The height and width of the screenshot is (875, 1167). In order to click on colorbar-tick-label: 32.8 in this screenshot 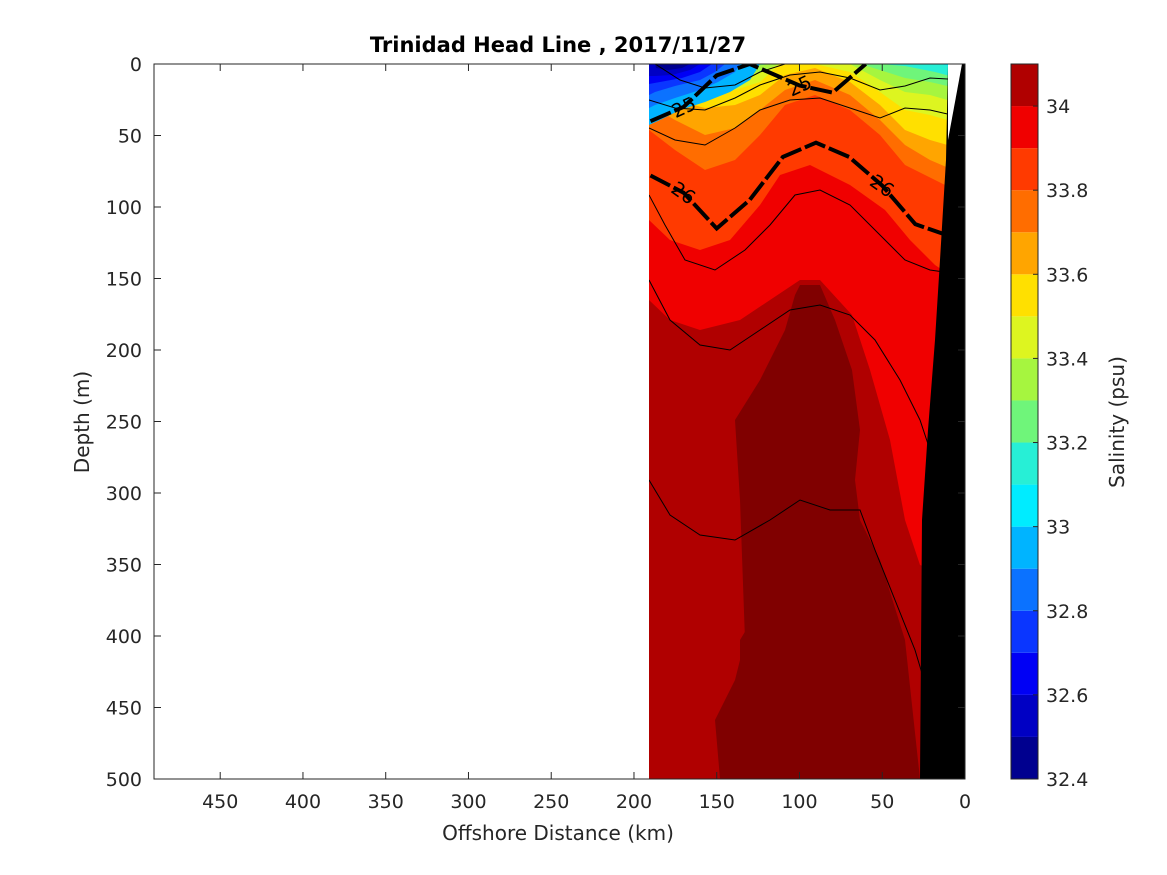, I will do `click(1067, 612)`.